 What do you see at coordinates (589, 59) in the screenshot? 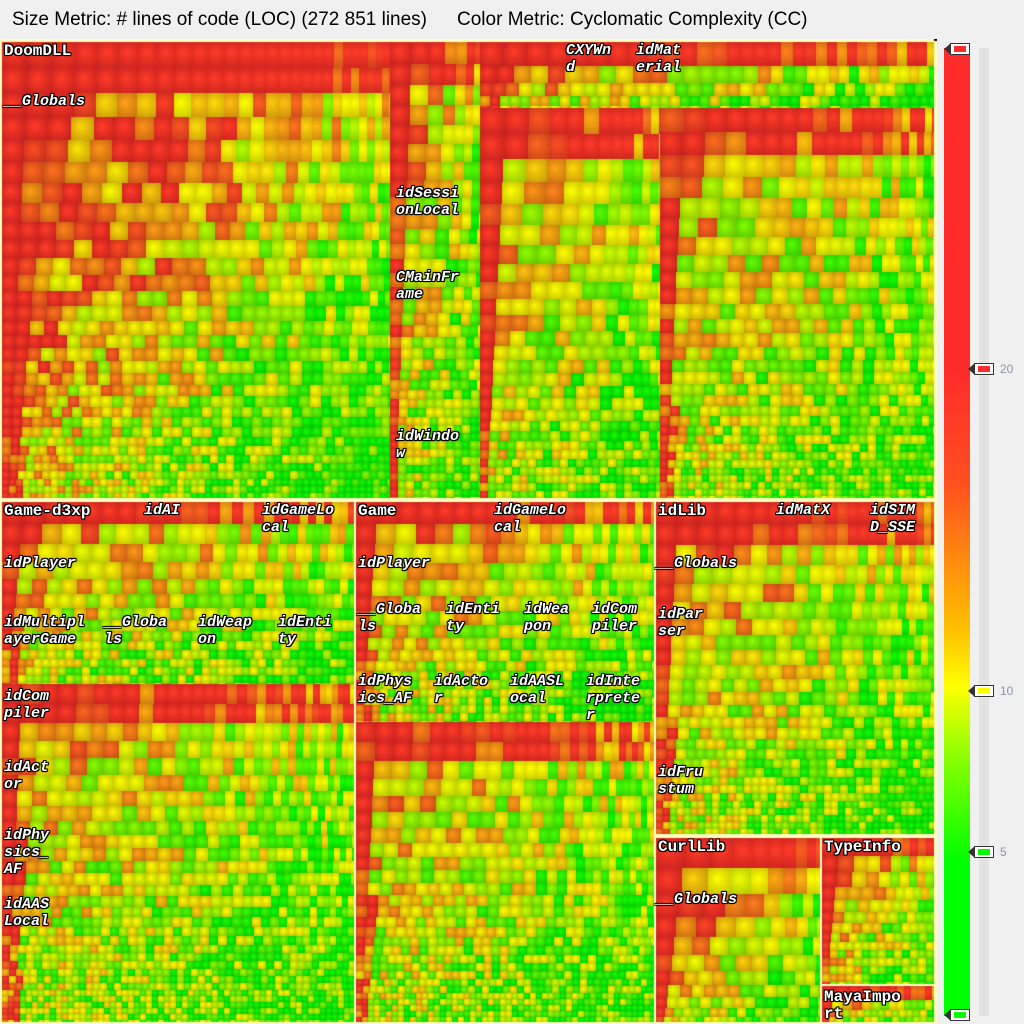
I see `class-label: CXYWn d` at bounding box center [589, 59].